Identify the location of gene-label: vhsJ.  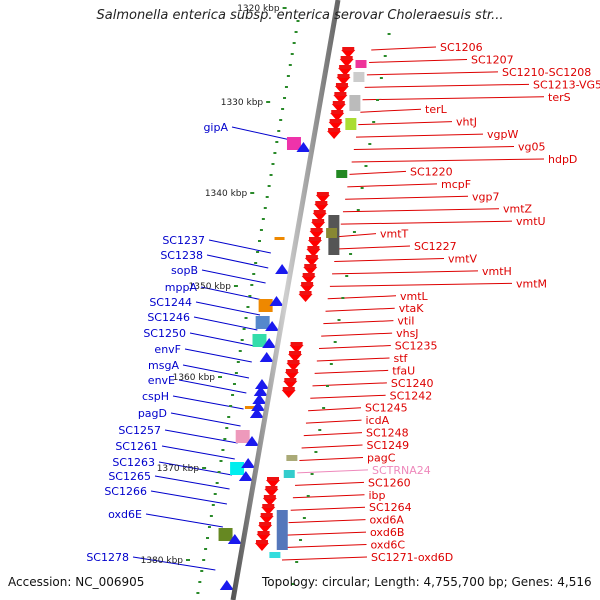
(407, 333).